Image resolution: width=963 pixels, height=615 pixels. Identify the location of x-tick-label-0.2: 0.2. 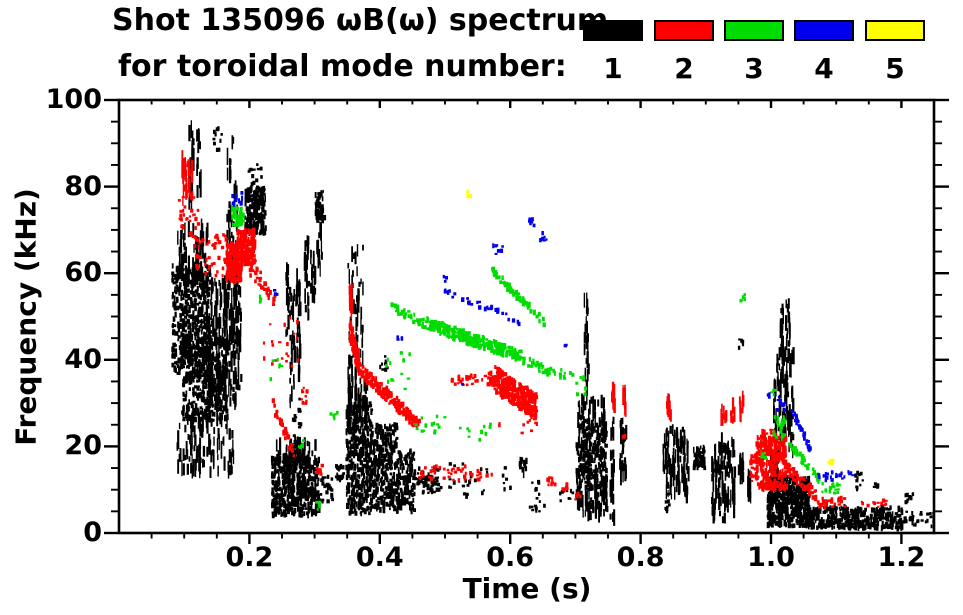
(249, 557).